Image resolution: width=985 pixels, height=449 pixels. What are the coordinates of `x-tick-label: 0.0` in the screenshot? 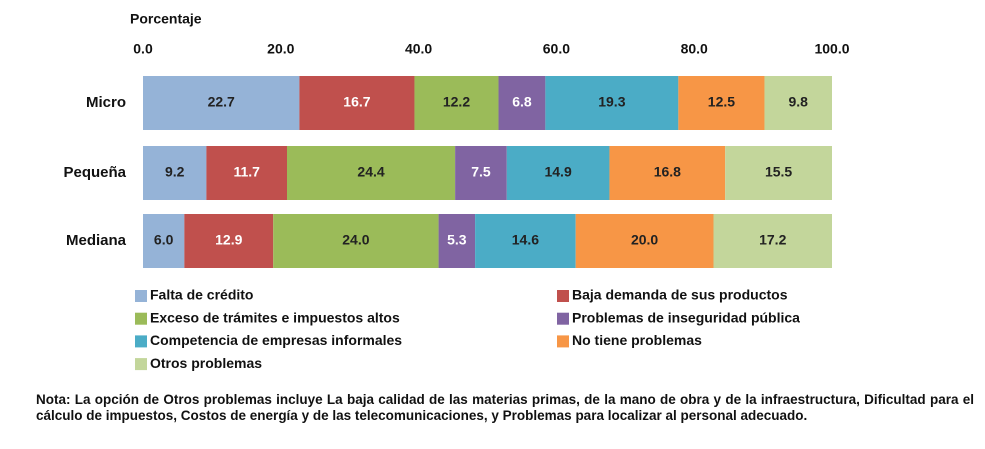 It's located at (143, 49).